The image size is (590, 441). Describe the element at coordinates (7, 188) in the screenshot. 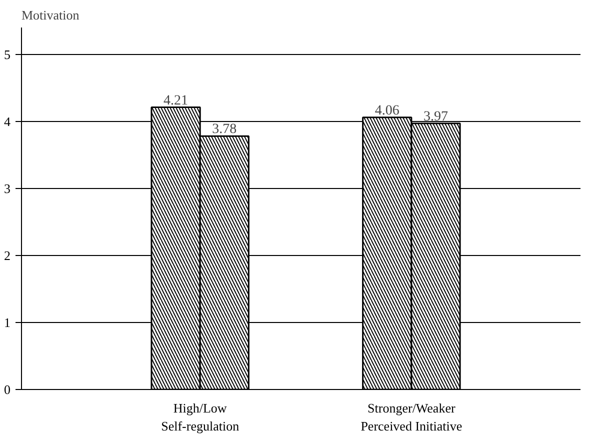

I see `y-tick-label: 3` at that location.